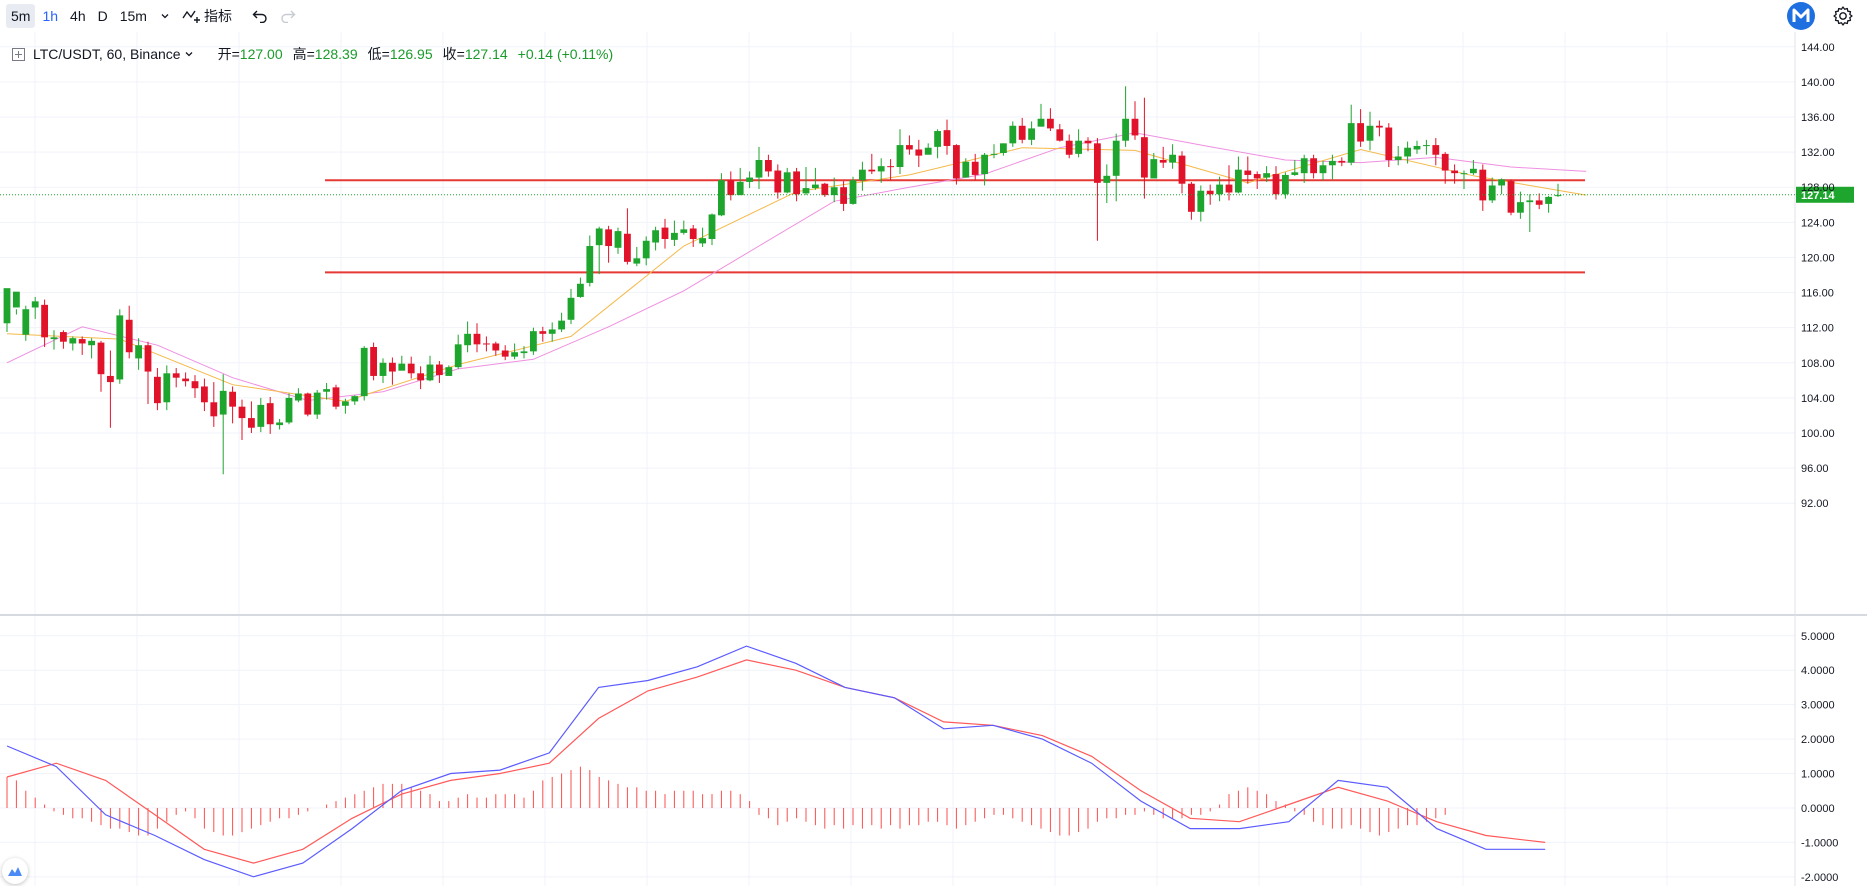 The width and height of the screenshot is (1867, 886). What do you see at coordinates (1801, 16) in the screenshot?
I see `brand-logo-icon` at bounding box center [1801, 16].